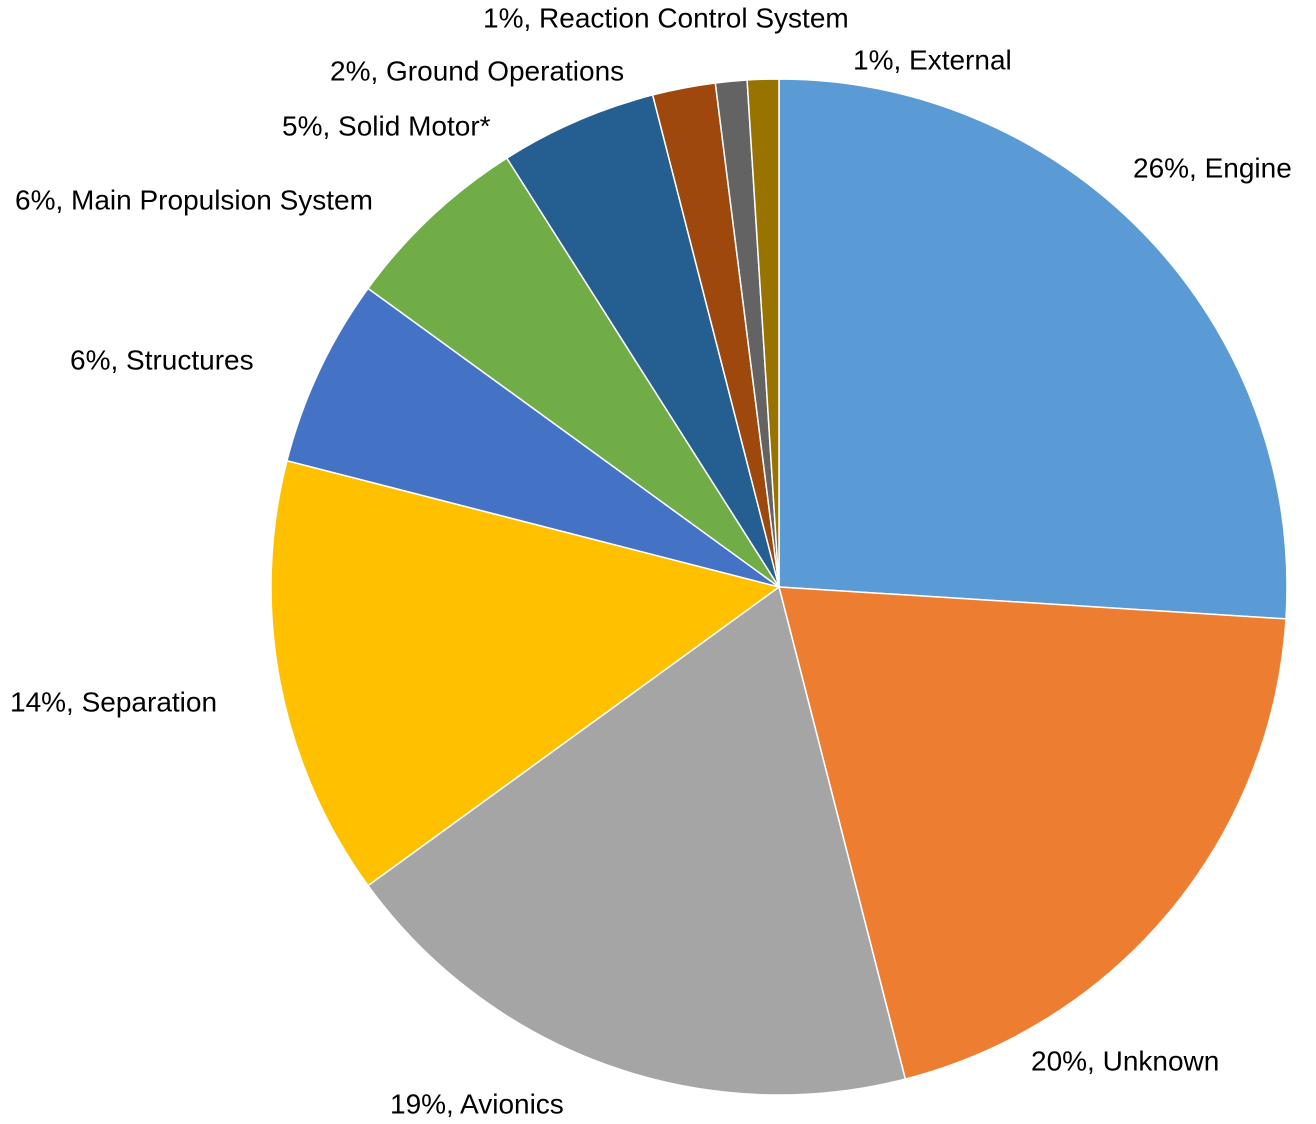 This screenshot has height=1124, width=1316. I want to click on data-label: 1%, Reaction Control System, so click(666, 17).